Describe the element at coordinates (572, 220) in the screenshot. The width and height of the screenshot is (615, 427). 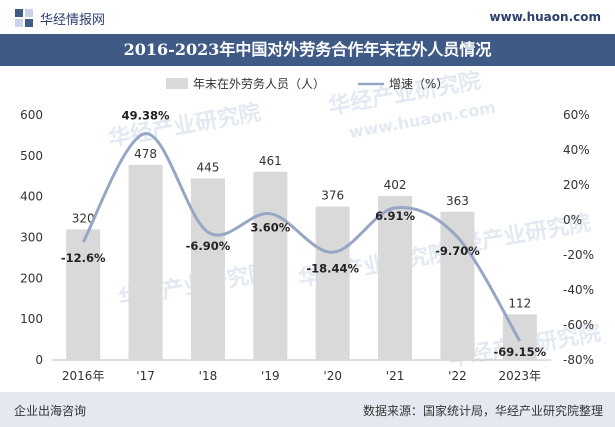
I see `y-right-tick-label: 0%` at that location.